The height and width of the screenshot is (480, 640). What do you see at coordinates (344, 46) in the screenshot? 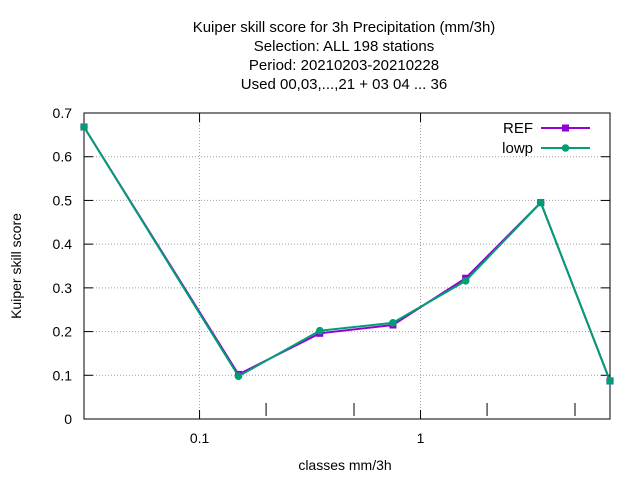
I see `title-line-2: Selection: ALL 198 stations` at bounding box center [344, 46].